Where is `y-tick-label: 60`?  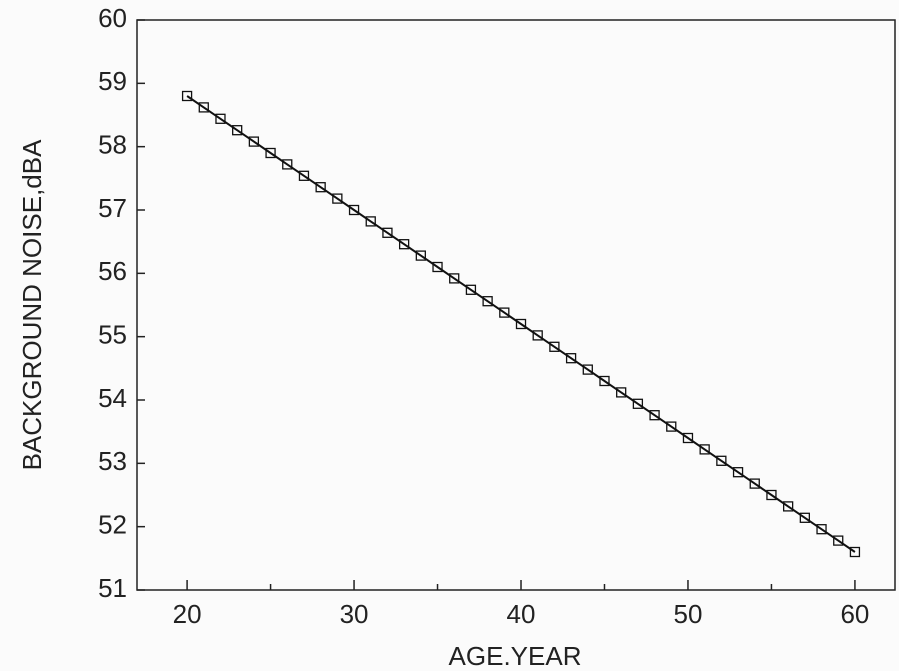 y-tick-label: 60 is located at coordinates (112, 18).